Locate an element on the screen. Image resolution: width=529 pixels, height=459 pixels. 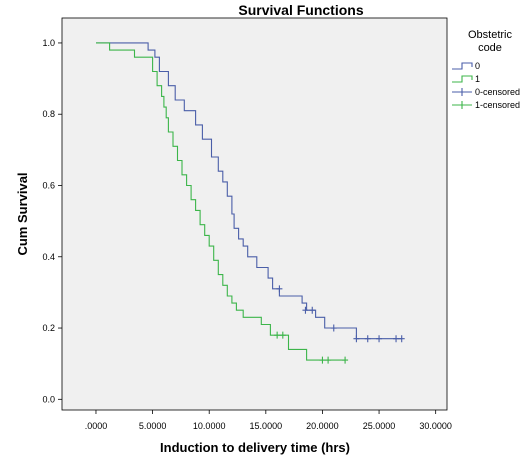
x-tick-label: 20.0000 is located at coordinates (322, 426).